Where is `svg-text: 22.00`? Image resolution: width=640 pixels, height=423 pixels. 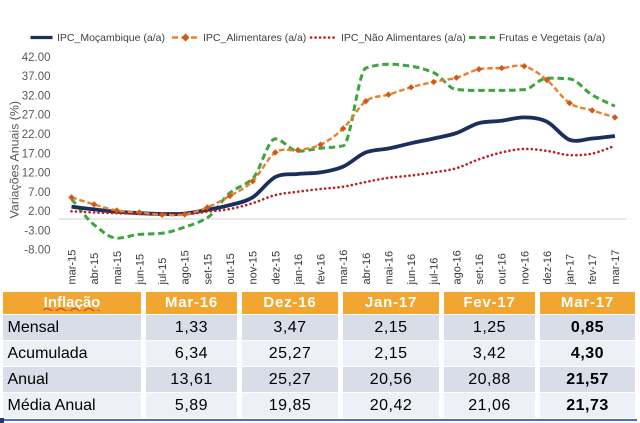 svg-text: 22.00 is located at coordinates (36, 135).